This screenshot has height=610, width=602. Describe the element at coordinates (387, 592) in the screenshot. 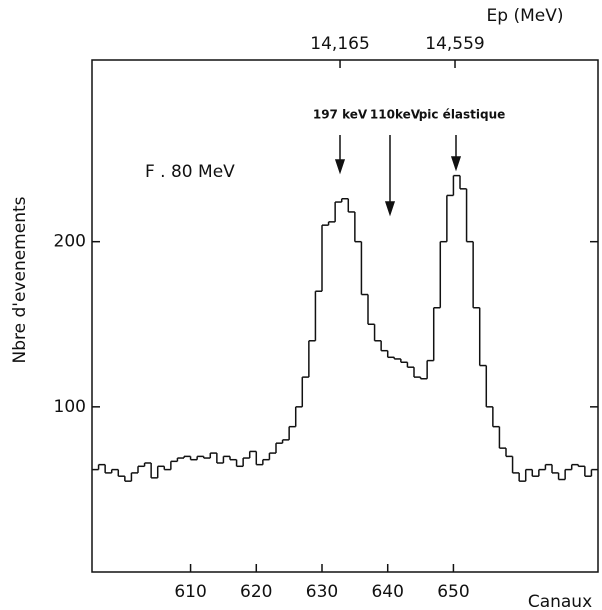

I see `x-tick-label: 640` at that location.